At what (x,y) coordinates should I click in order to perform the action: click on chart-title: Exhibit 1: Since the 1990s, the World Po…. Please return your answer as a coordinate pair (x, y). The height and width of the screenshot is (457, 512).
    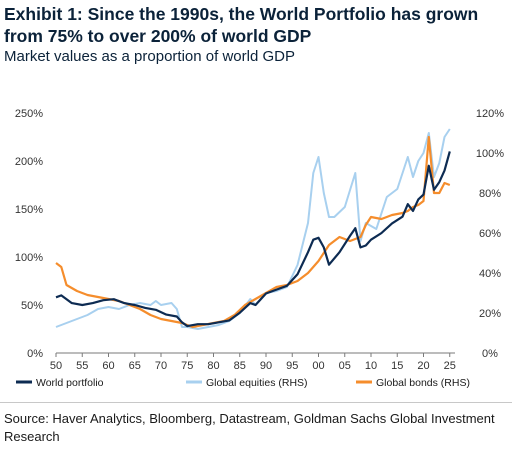
    Looking at the image, I should click on (241, 25).